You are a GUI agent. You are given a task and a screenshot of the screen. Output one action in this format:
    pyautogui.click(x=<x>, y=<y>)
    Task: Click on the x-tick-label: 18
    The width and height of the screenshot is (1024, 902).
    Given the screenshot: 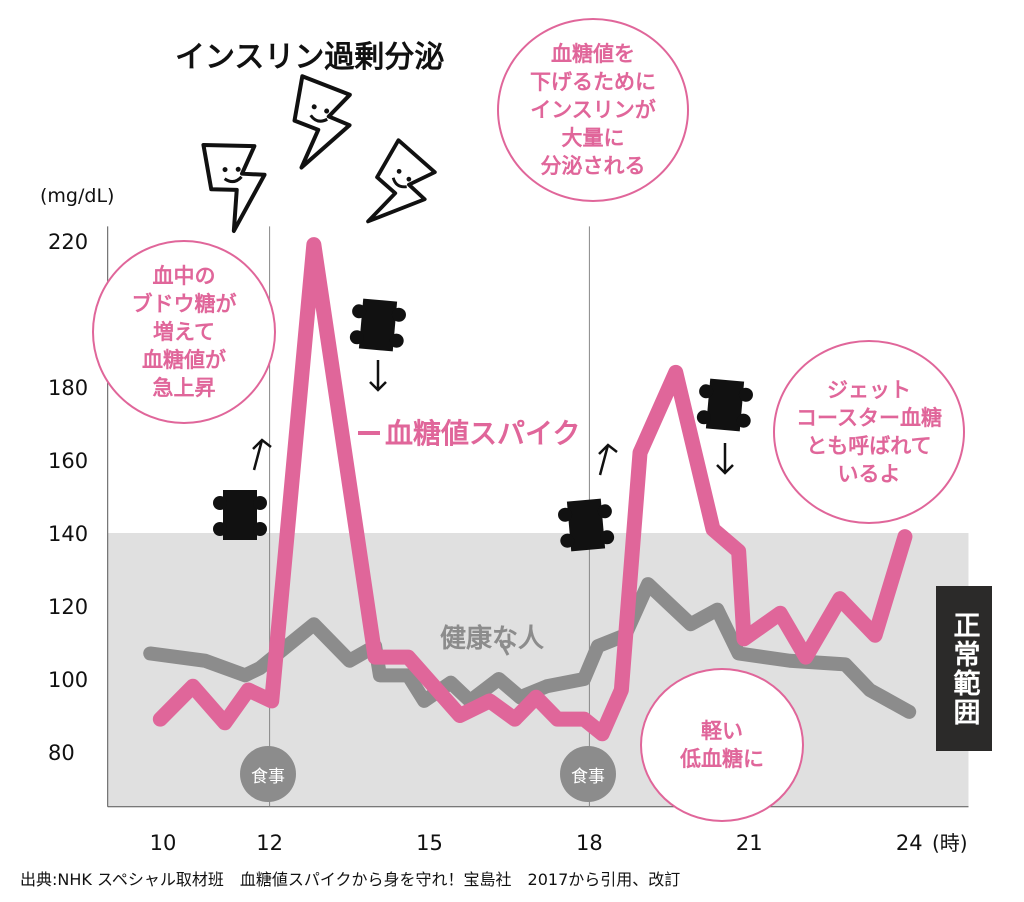 What is the action you would take?
    pyautogui.click(x=589, y=843)
    